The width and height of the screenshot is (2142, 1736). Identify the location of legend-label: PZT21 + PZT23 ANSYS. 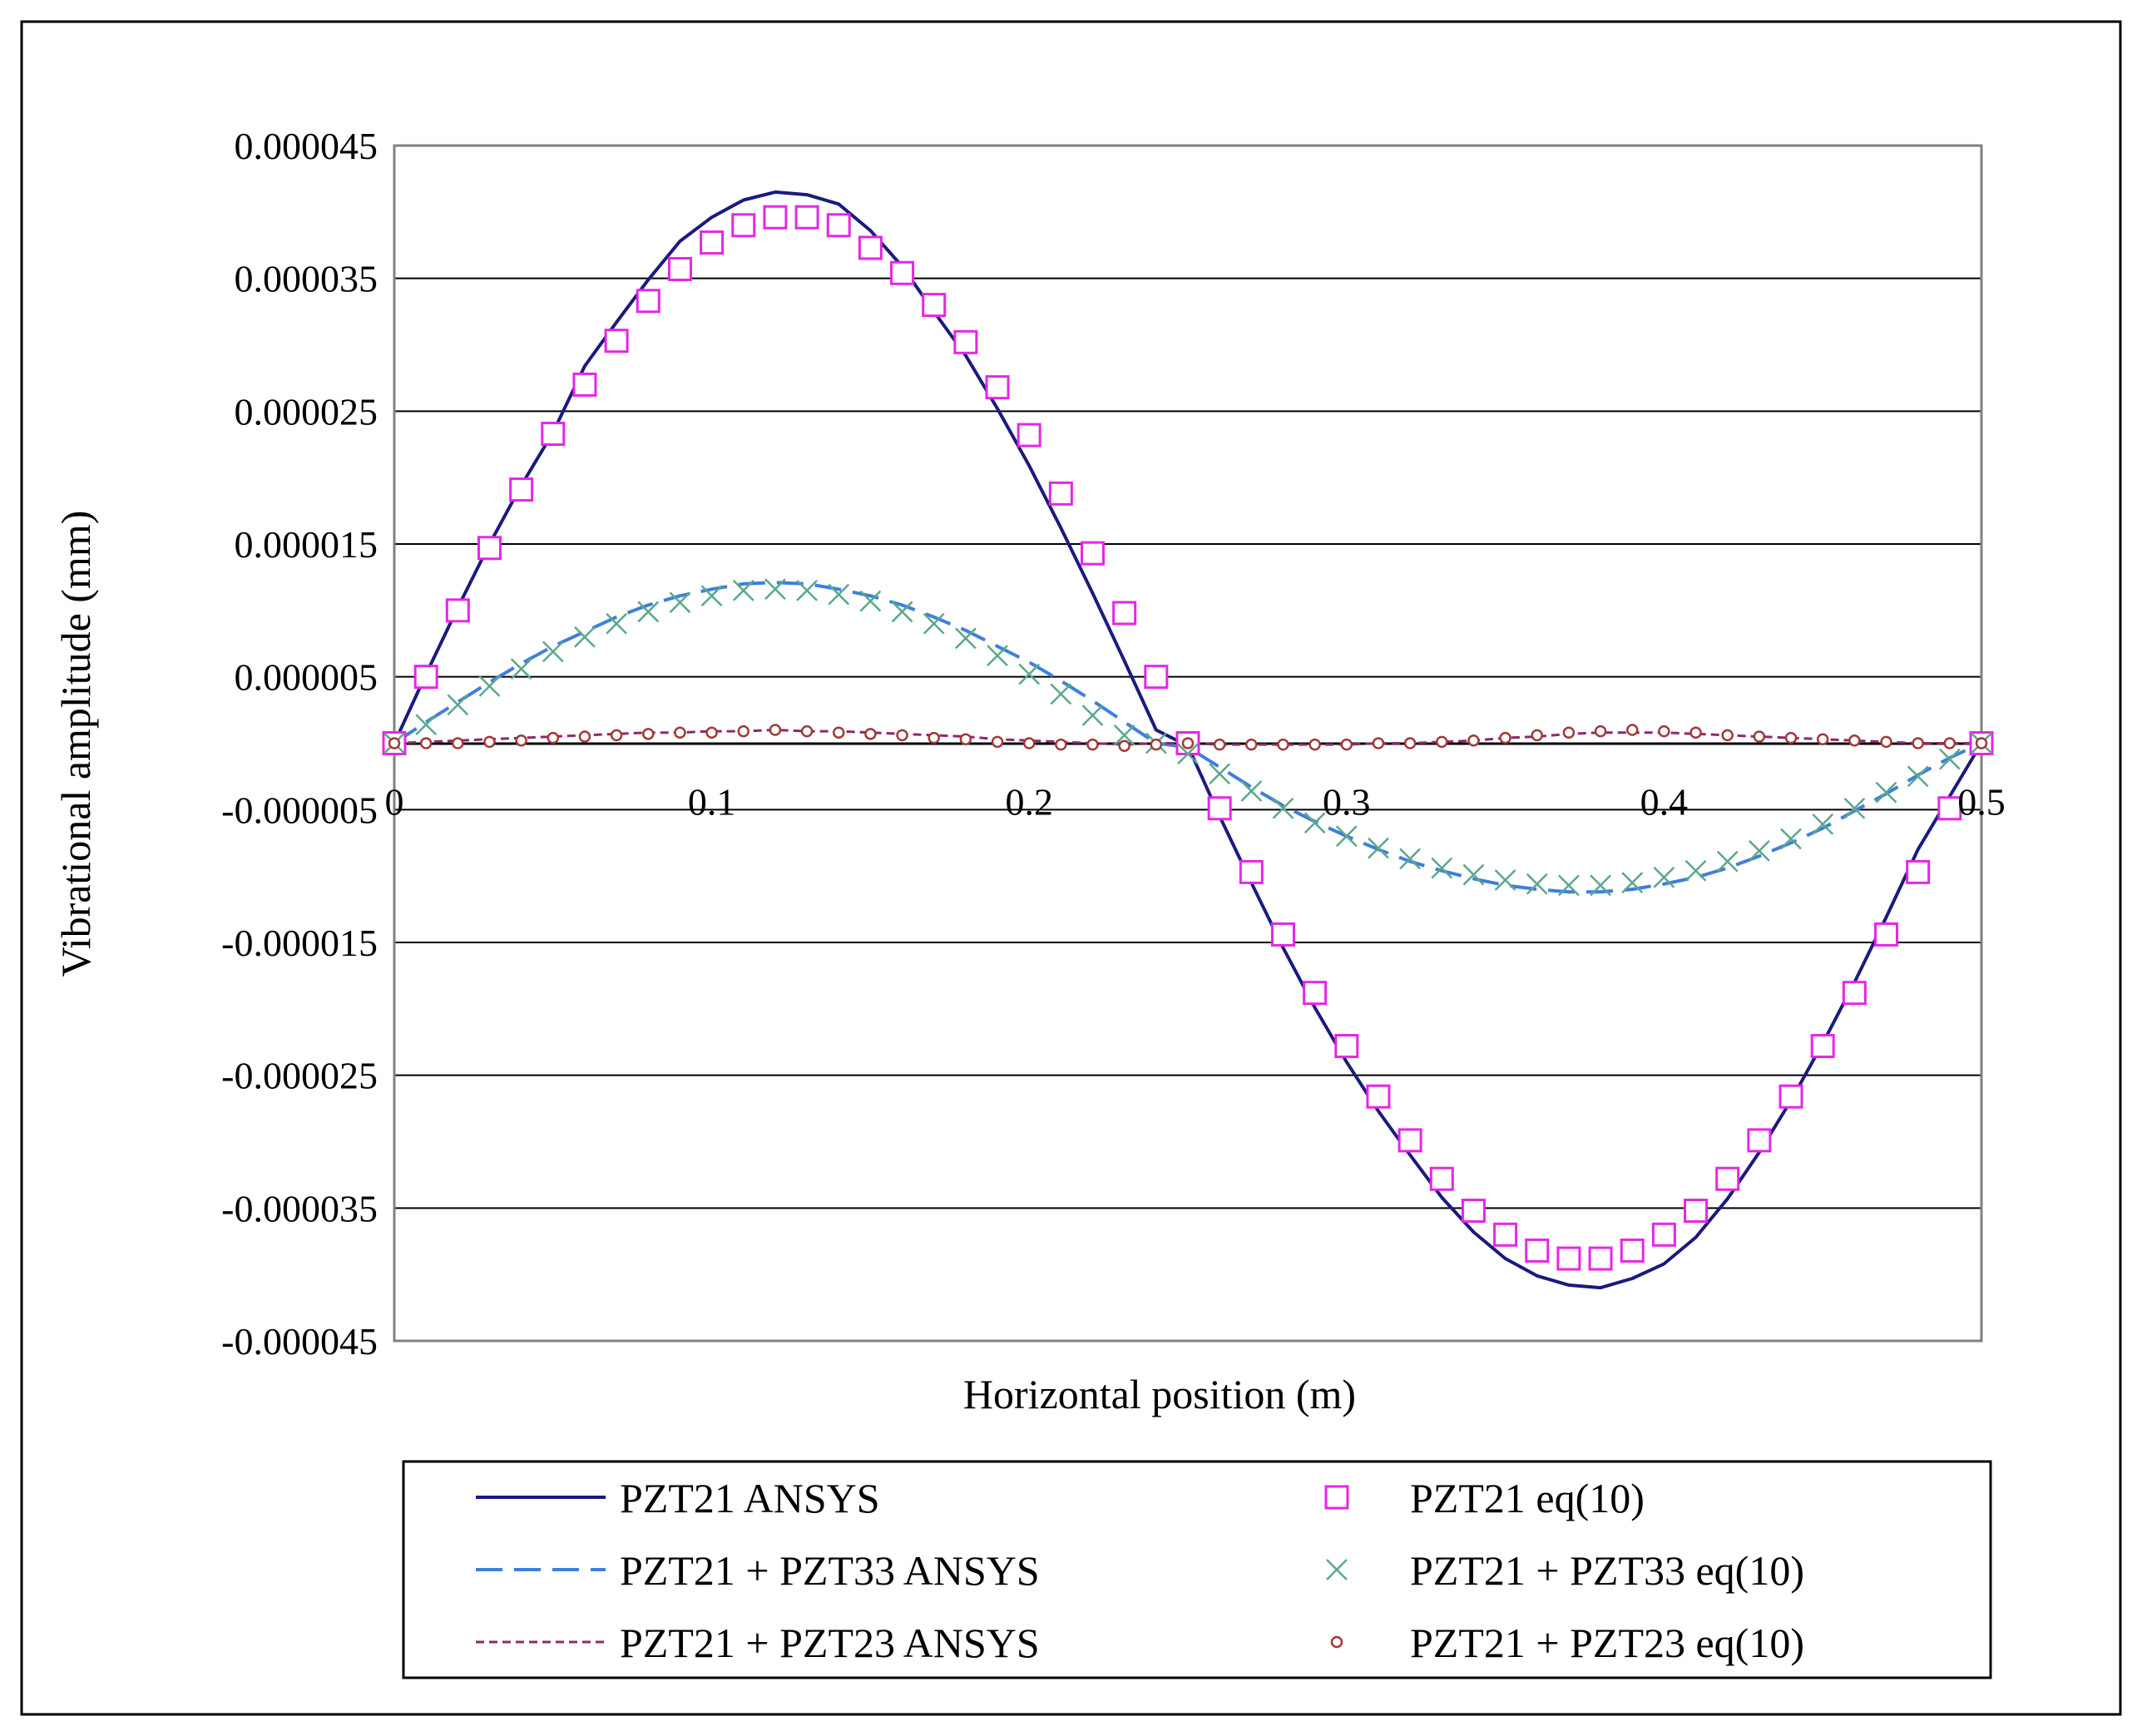
(830, 1643).